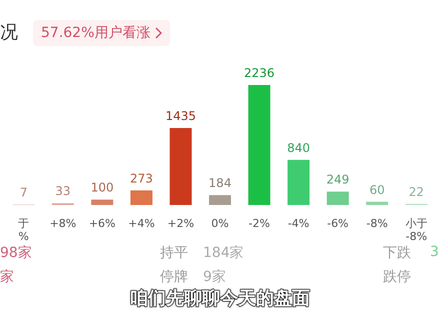  Describe the element at coordinates (141, 178) in the screenshot. I see `data-label: 273` at that location.